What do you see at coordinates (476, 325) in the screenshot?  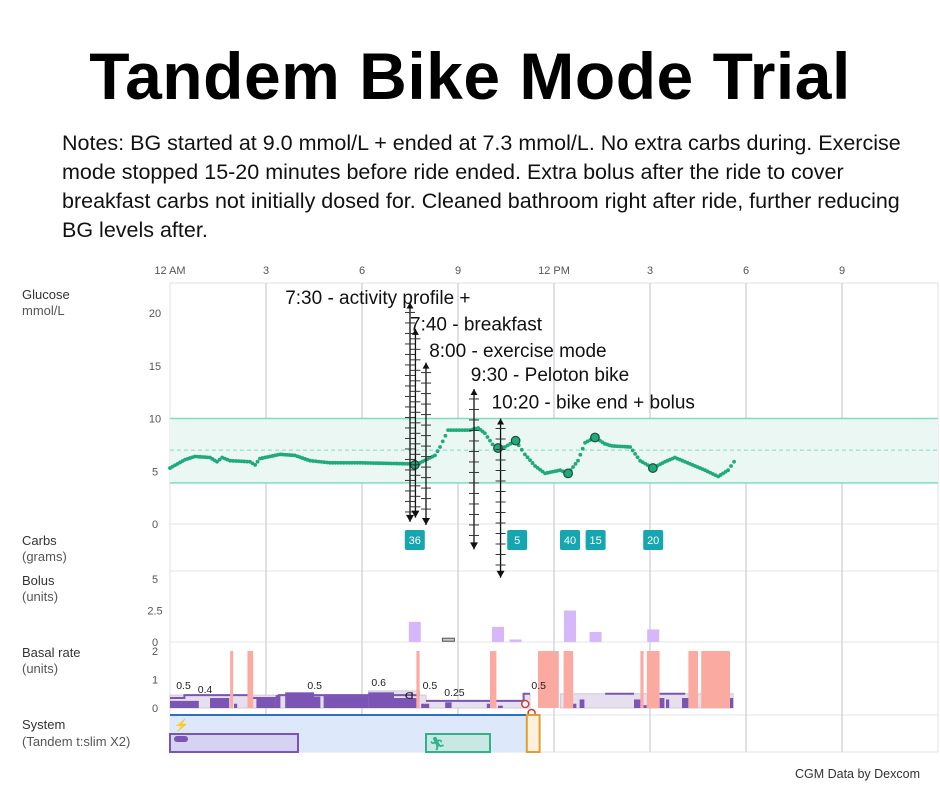 I see `annotation-label: 7:40 - breakfast` at bounding box center [476, 325].